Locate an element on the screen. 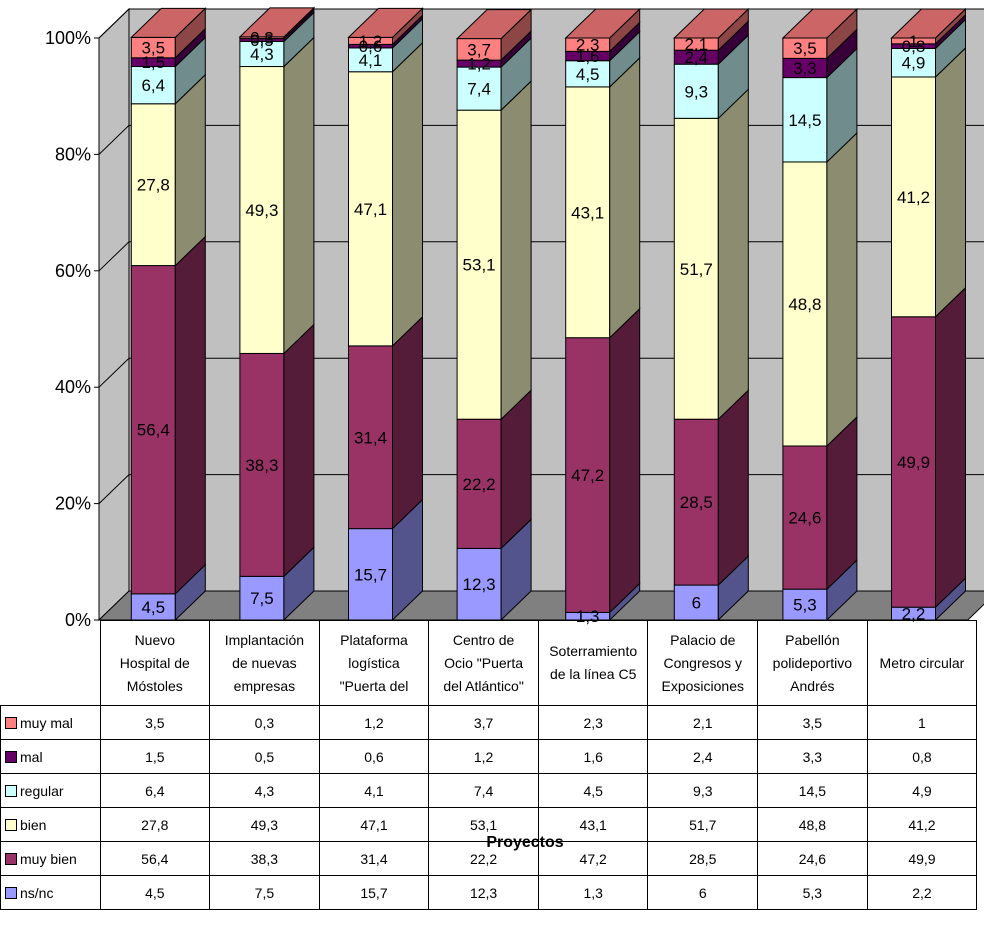 The image size is (984, 939). data-label: 5,3 is located at coordinates (805, 605).